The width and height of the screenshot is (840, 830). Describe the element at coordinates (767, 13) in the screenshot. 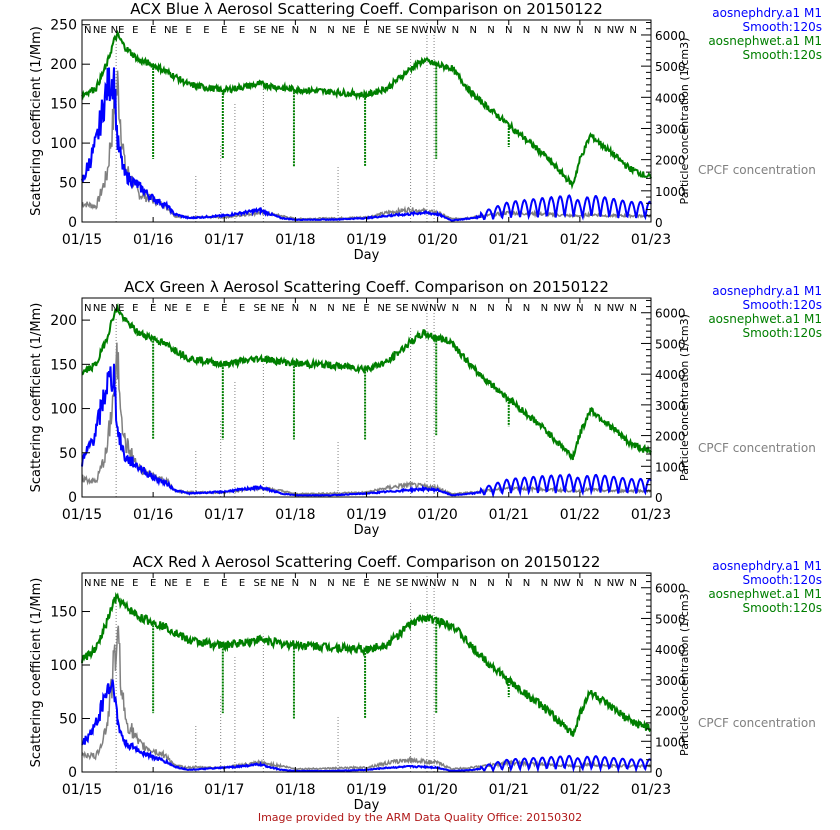

I see `legend-entry: aosnephdry.a1 M1` at that location.